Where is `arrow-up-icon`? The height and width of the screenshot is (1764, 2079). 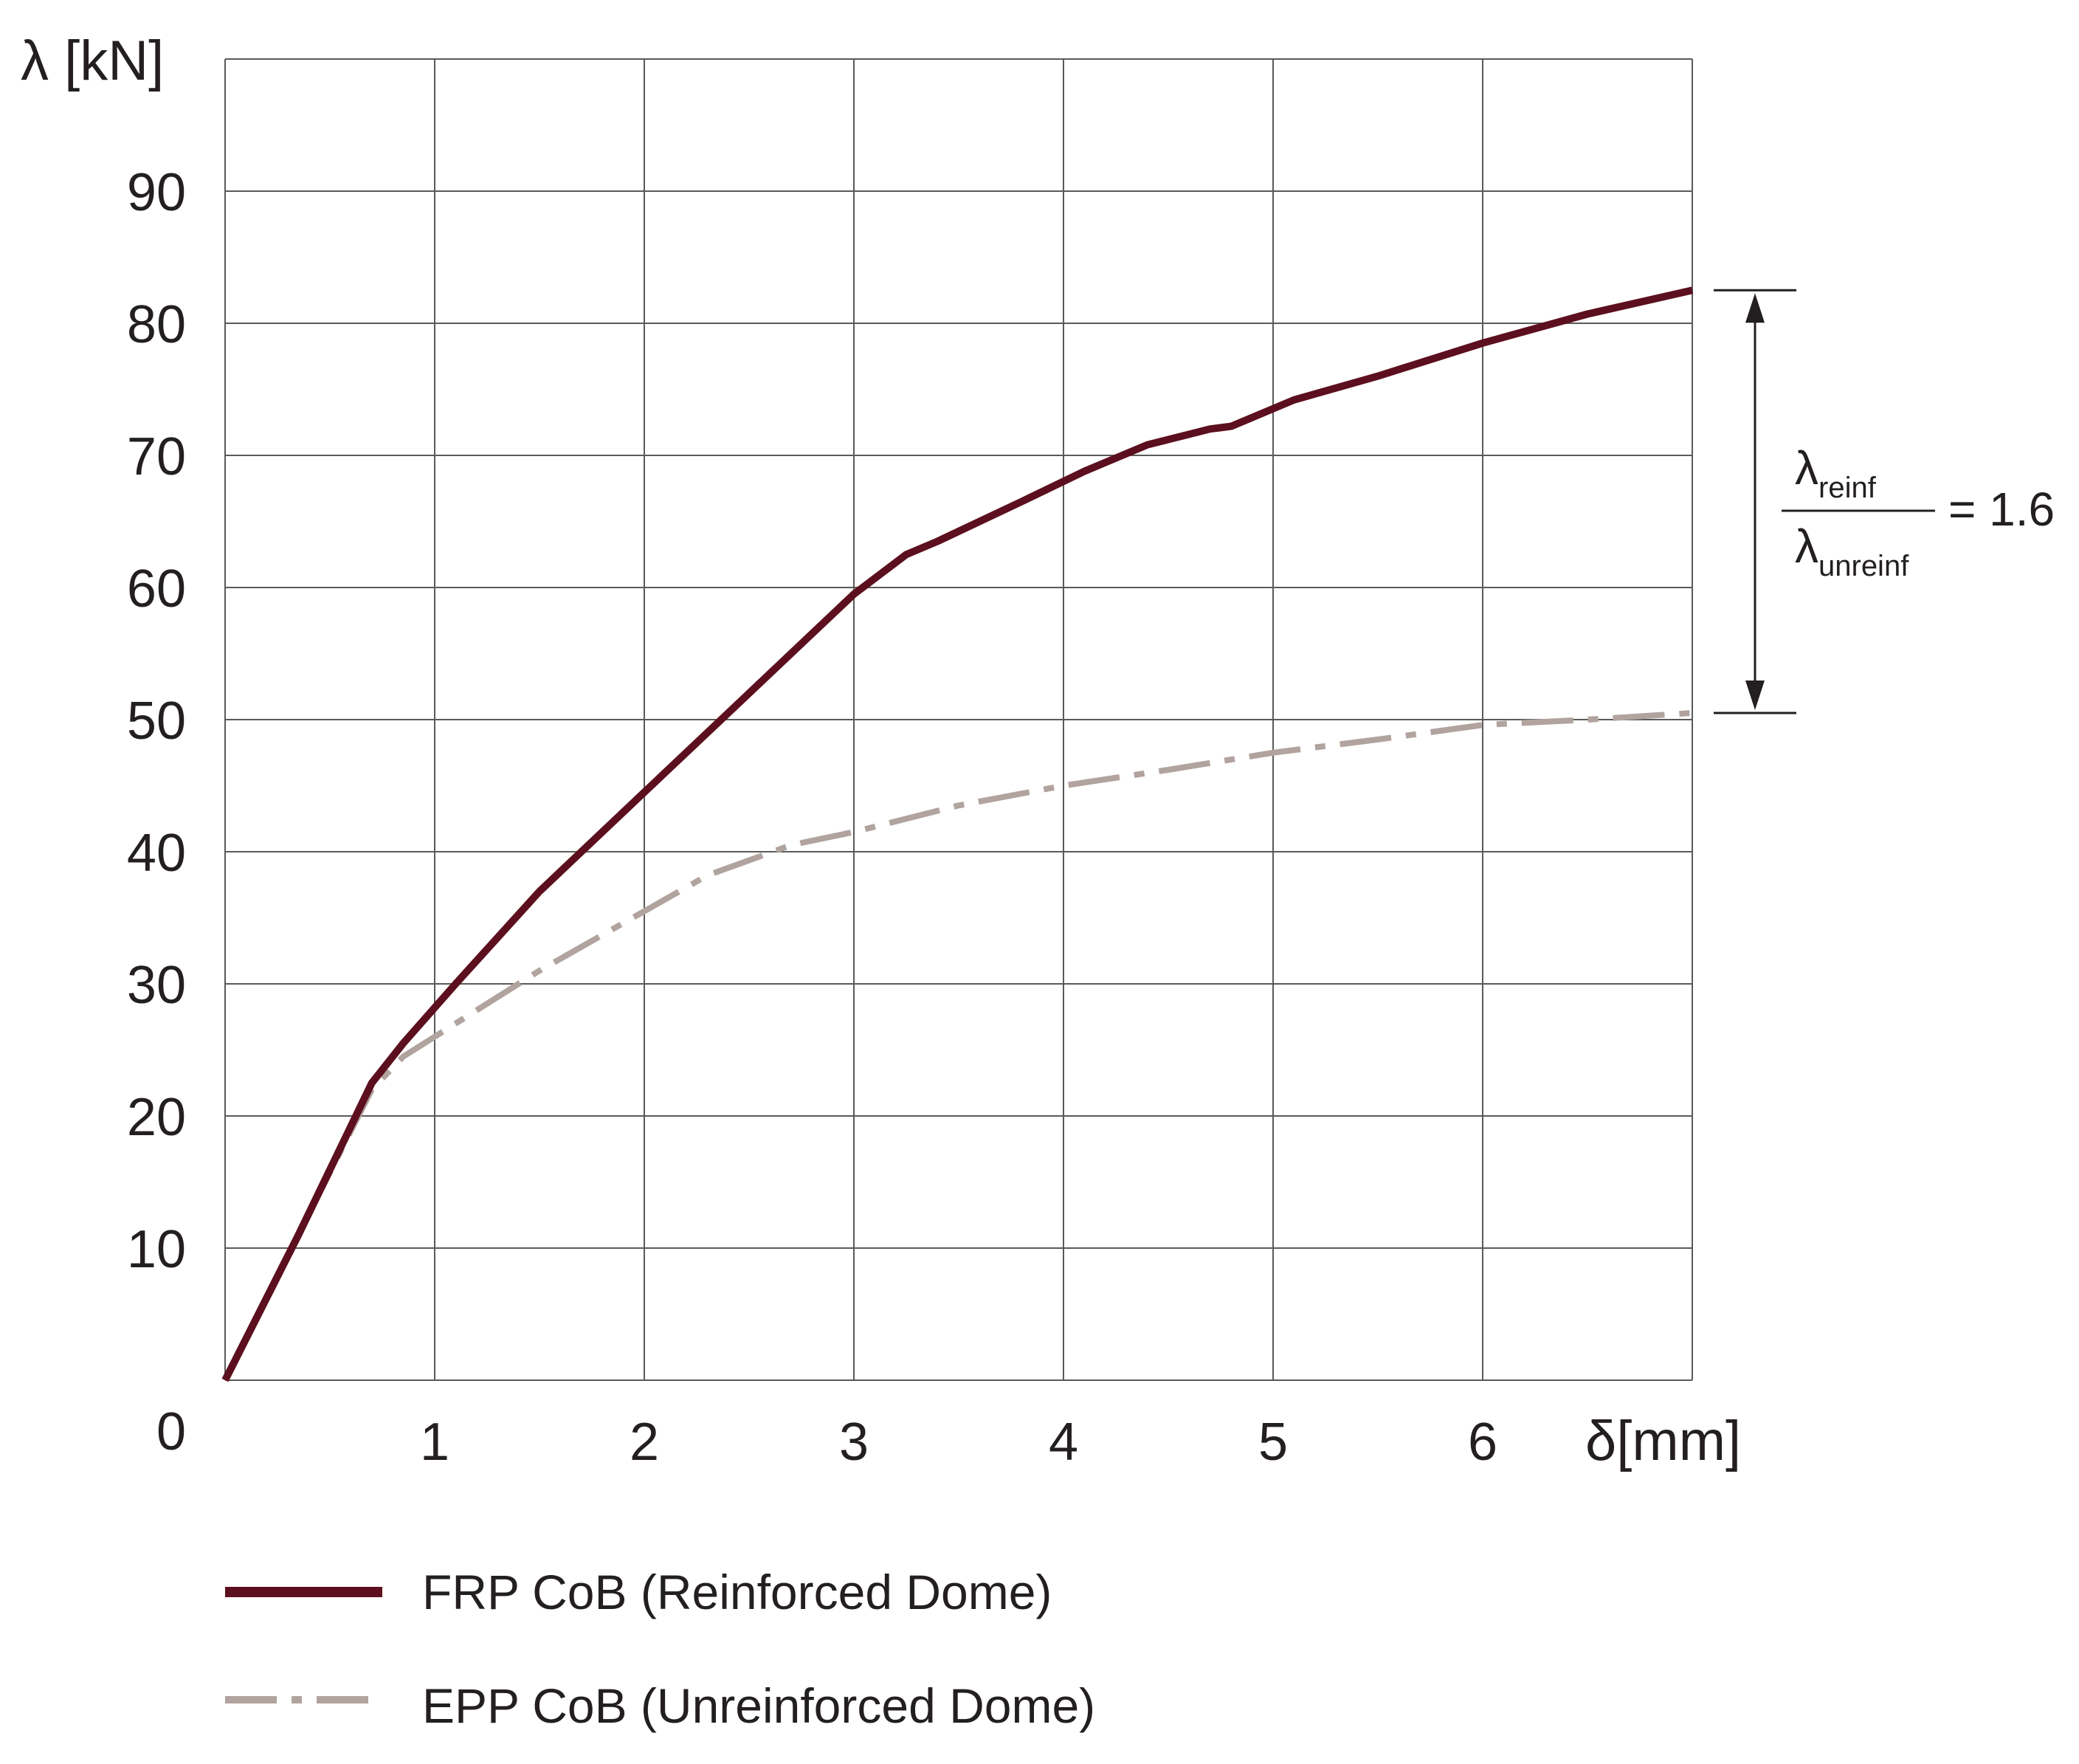 arrow-up-icon is located at coordinates (1755, 308).